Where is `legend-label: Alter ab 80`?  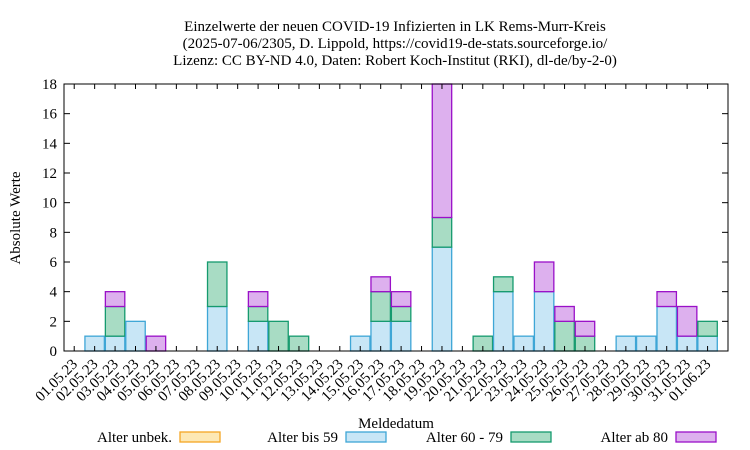 legend-label: Alter ab 80 is located at coordinates (634, 438).